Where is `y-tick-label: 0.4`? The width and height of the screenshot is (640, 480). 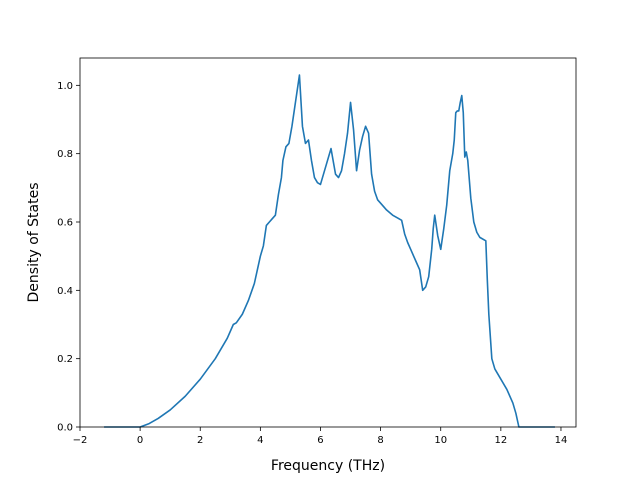
y-tick-label: 0.4 is located at coordinates (65, 291).